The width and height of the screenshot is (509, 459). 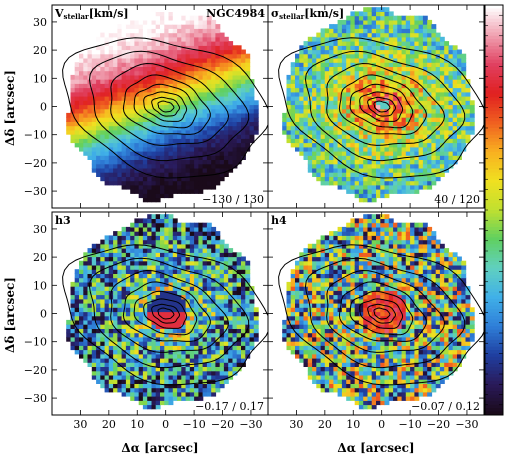 What do you see at coordinates (35, 135) in the screenshot?
I see `y-tick-label: −10` at bounding box center [35, 135].